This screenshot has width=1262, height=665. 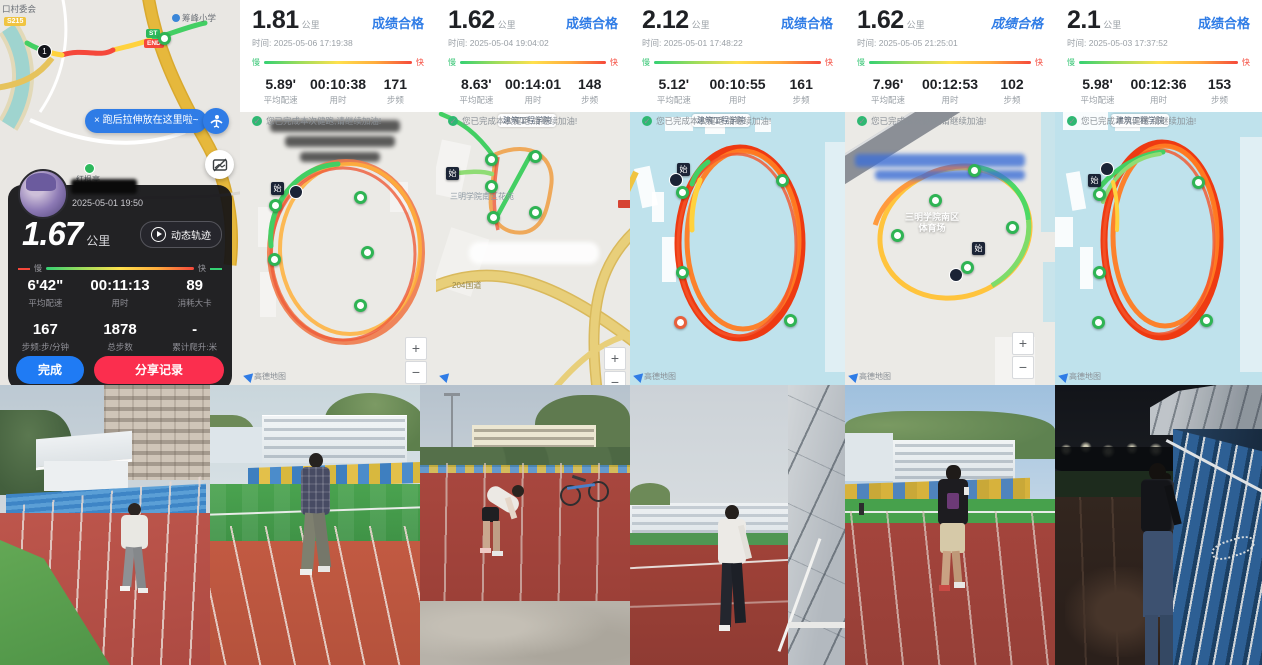 What do you see at coordinates (703, 43) in the screenshot?
I see `run-time: 2025-05-01 17:48:22` at bounding box center [703, 43].